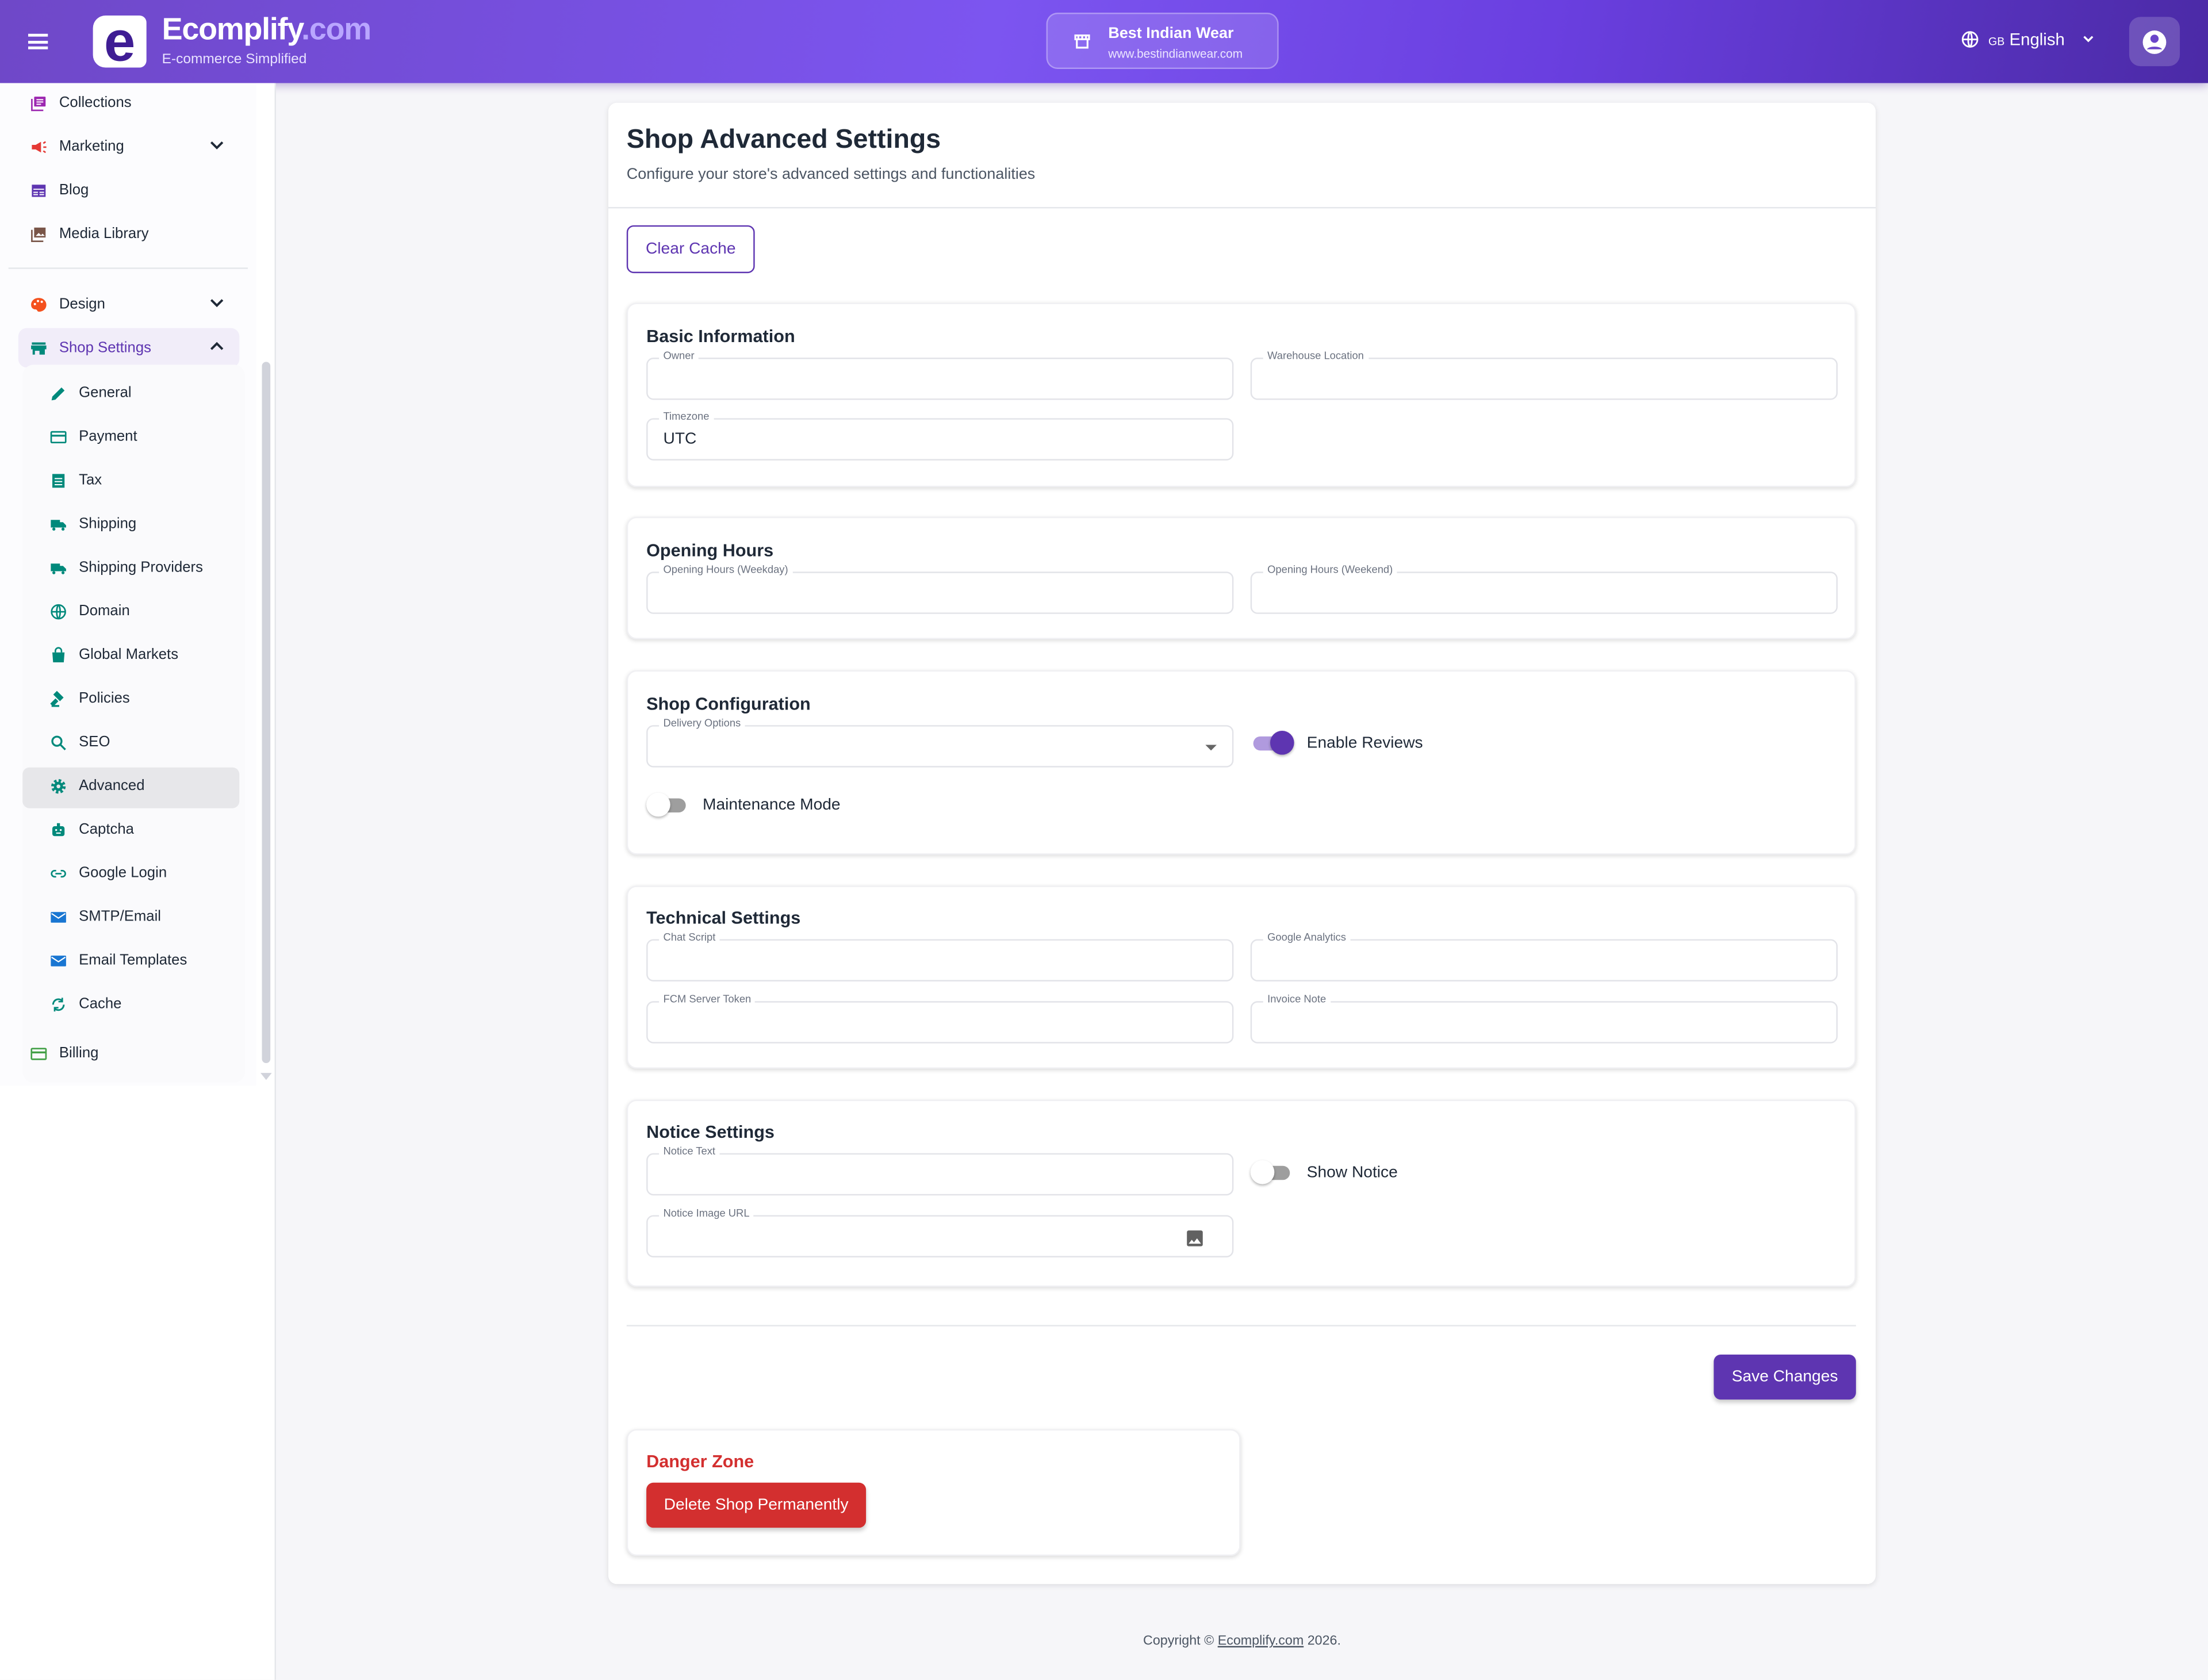 Image resolution: width=2208 pixels, height=1680 pixels. I want to click on chat-script-field: Chat Script, so click(940, 955).